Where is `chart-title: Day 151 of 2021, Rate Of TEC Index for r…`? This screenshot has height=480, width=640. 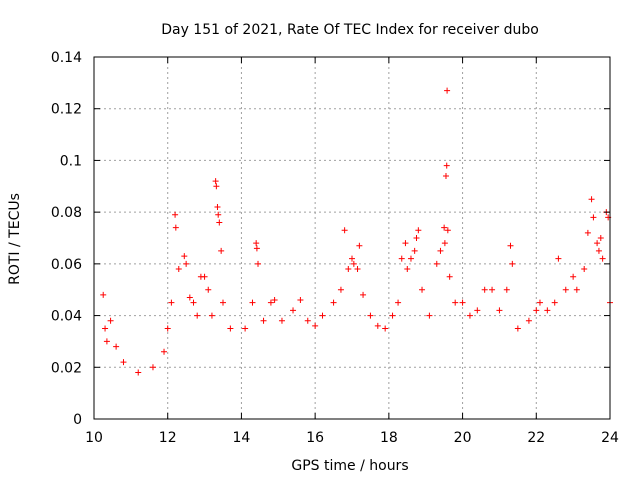 chart-title: Day 151 of 2021, Rate Of TEC Index for r… is located at coordinates (350, 30).